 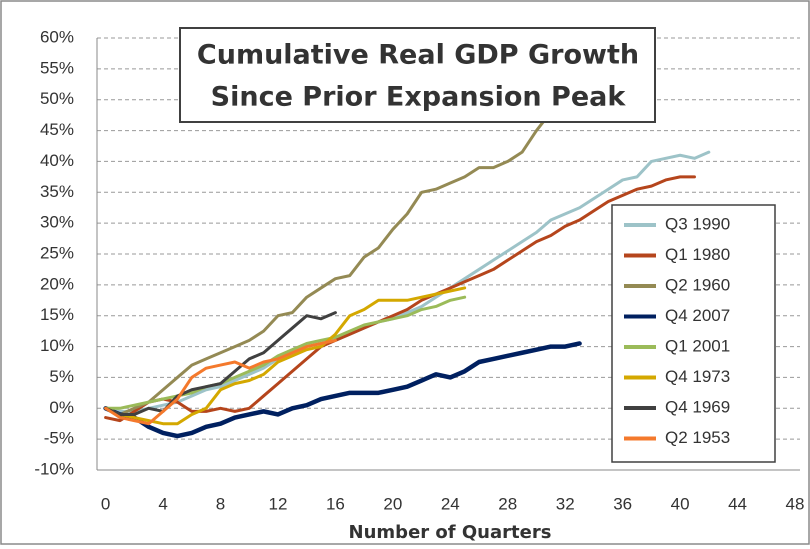 I want to click on y-tick-label: 25%, so click(x=57, y=252).